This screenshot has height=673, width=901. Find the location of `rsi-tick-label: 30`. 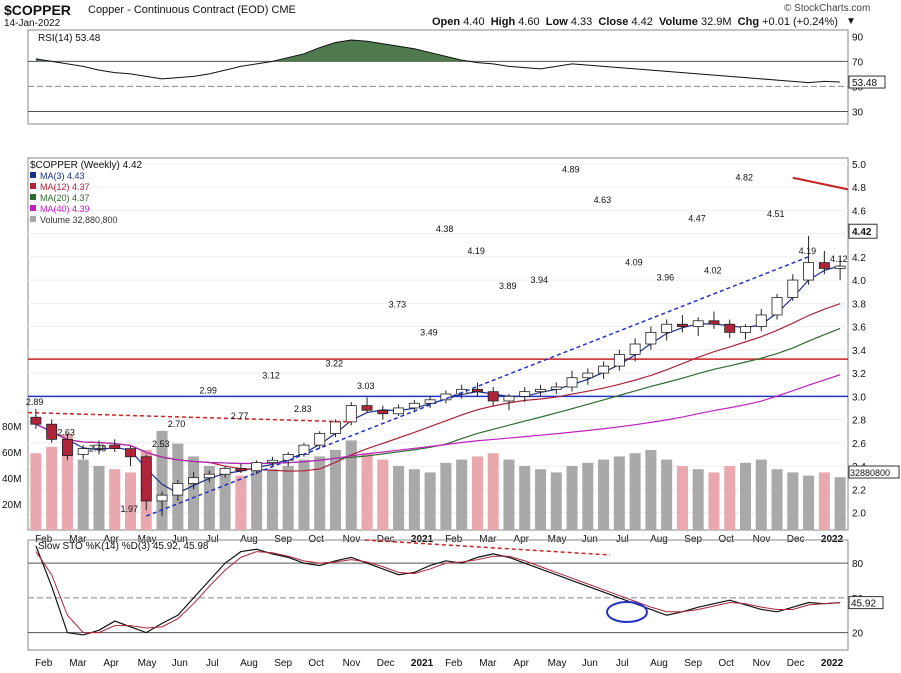

rsi-tick-label: 30 is located at coordinates (858, 112).